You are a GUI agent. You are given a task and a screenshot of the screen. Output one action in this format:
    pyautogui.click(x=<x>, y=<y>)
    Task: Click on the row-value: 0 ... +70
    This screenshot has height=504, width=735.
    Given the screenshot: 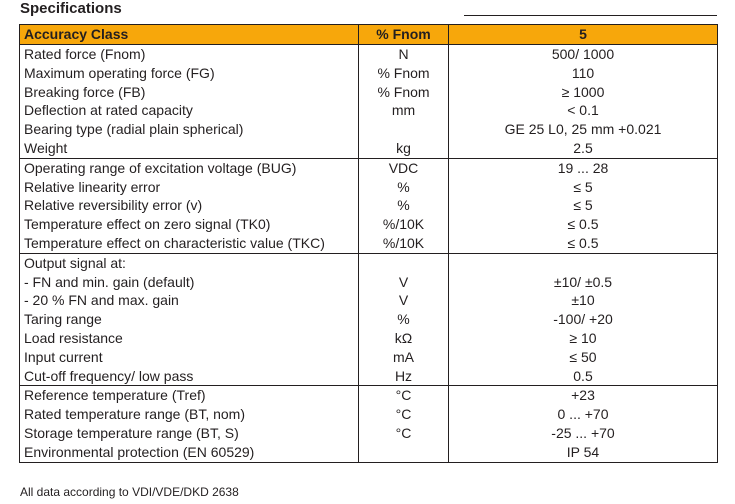 What is the action you would take?
    pyautogui.click(x=583, y=414)
    